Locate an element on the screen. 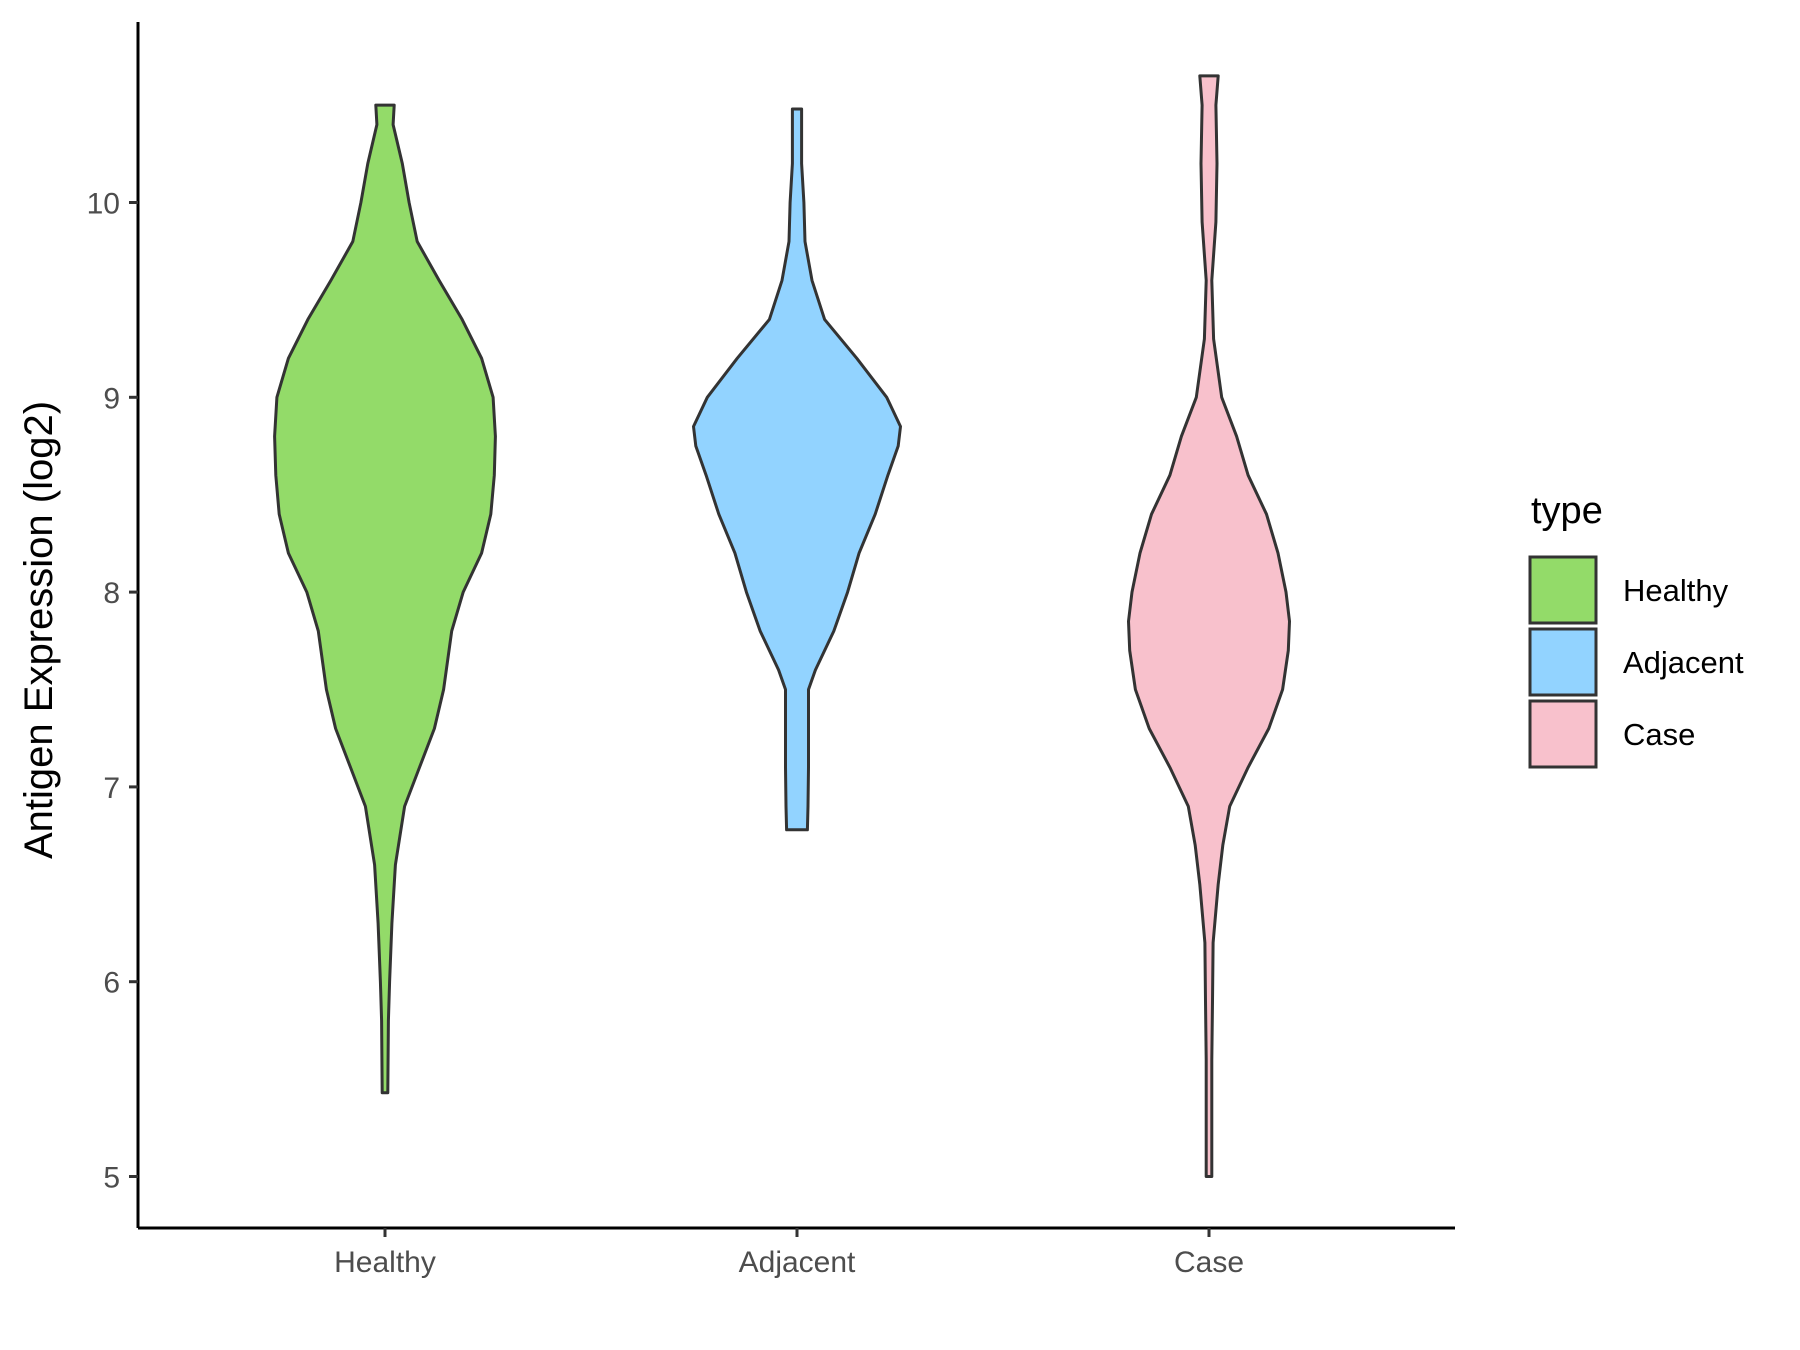 Image resolution: width=1800 pixels, height=1350 pixels. legend-swatch-case is located at coordinates (1563, 734).